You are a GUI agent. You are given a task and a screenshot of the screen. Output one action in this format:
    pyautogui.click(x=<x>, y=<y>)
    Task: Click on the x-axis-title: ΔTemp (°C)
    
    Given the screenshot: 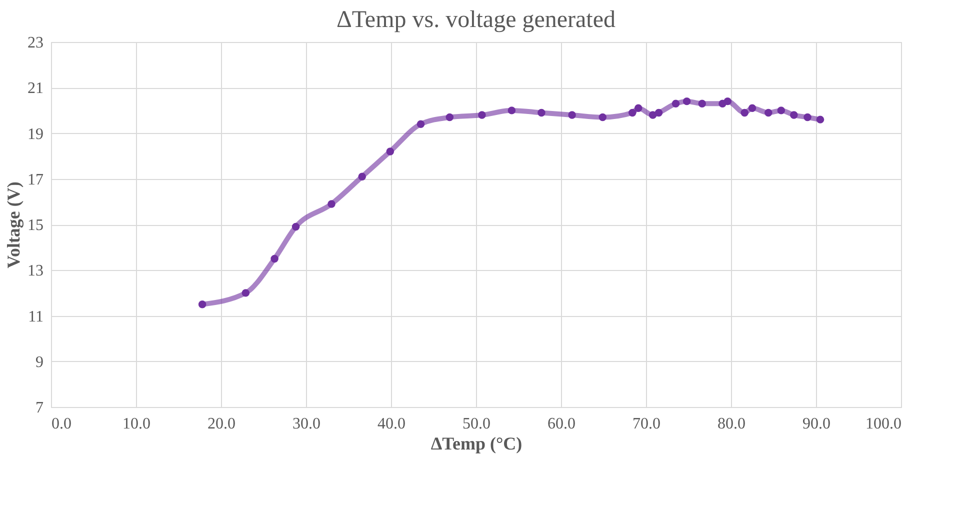 What is the action you would take?
    pyautogui.click(x=476, y=444)
    